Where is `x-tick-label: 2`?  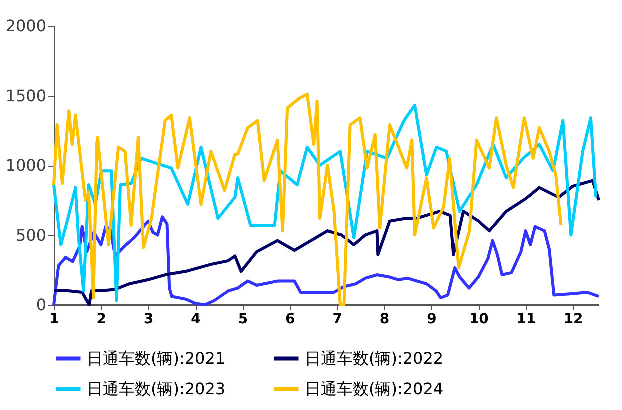 x-tick-label: 2 is located at coordinates (101, 320).